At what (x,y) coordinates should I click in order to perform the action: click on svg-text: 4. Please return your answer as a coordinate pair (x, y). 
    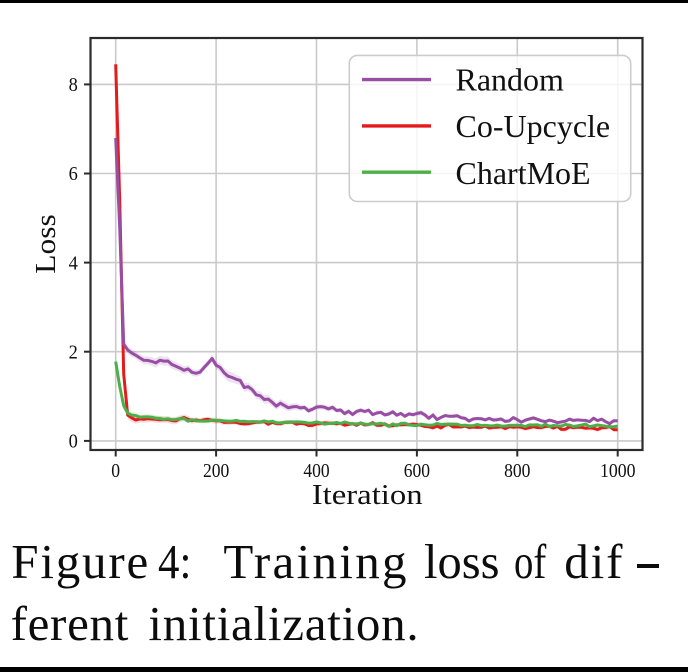
    Looking at the image, I should click on (73, 263).